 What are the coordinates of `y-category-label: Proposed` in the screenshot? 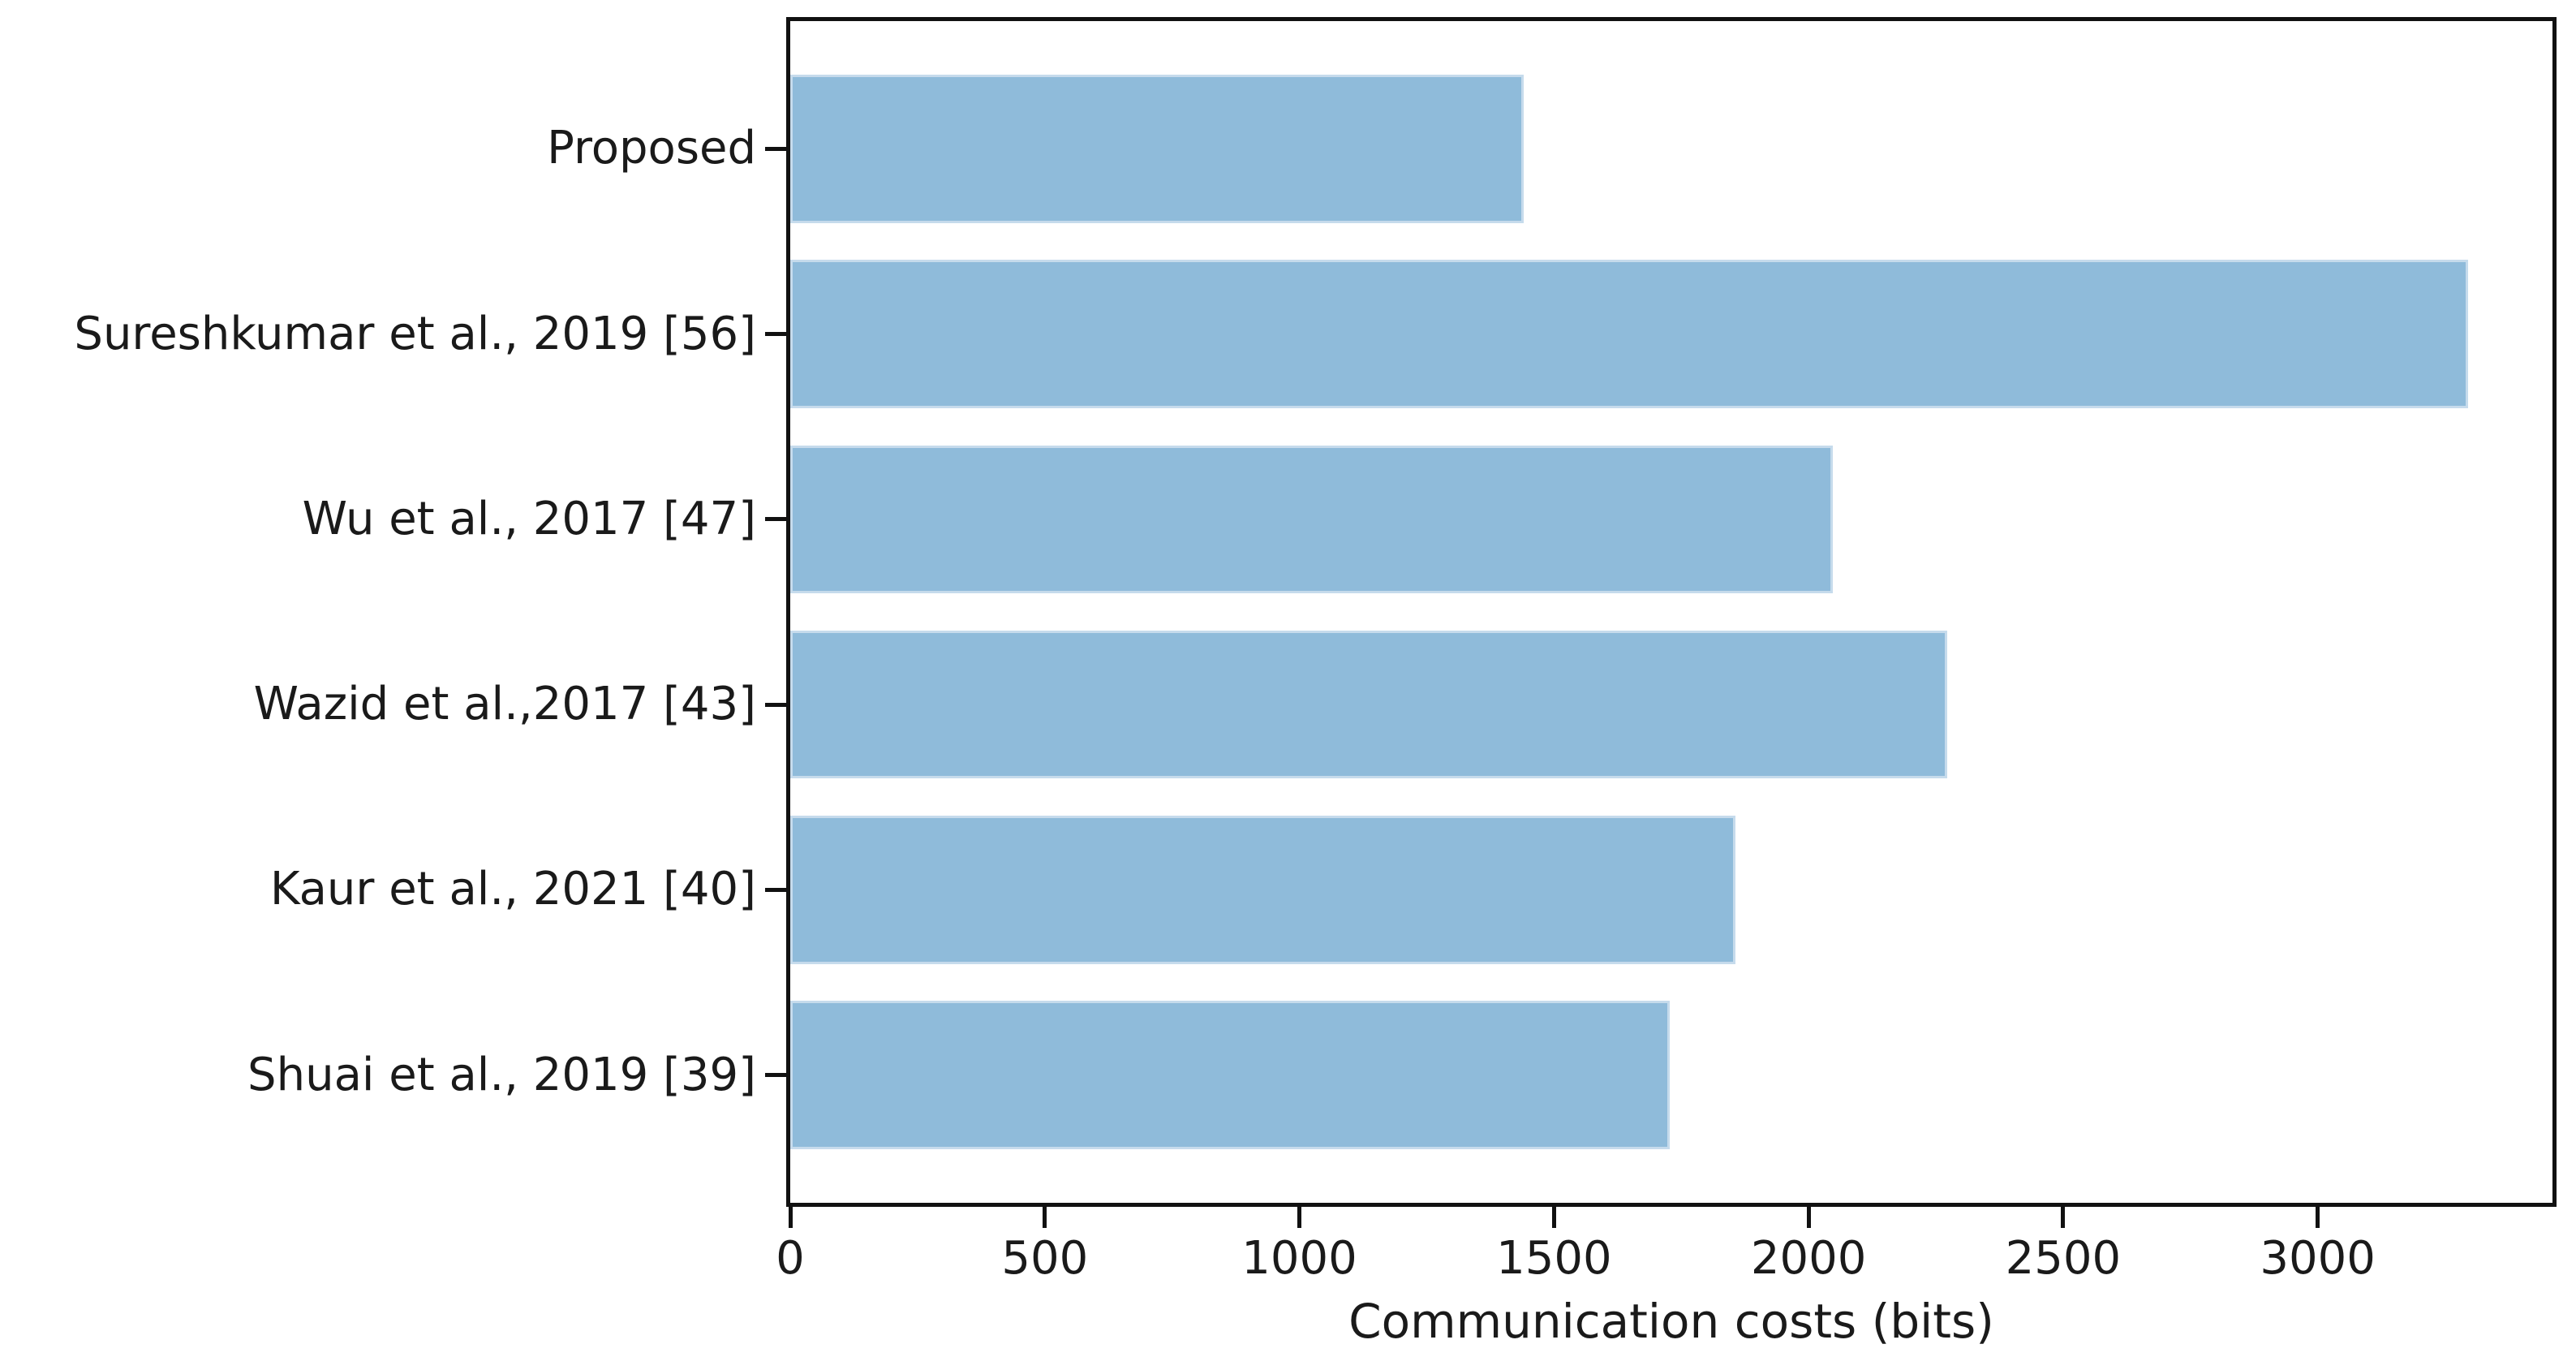 It's located at (652, 149).